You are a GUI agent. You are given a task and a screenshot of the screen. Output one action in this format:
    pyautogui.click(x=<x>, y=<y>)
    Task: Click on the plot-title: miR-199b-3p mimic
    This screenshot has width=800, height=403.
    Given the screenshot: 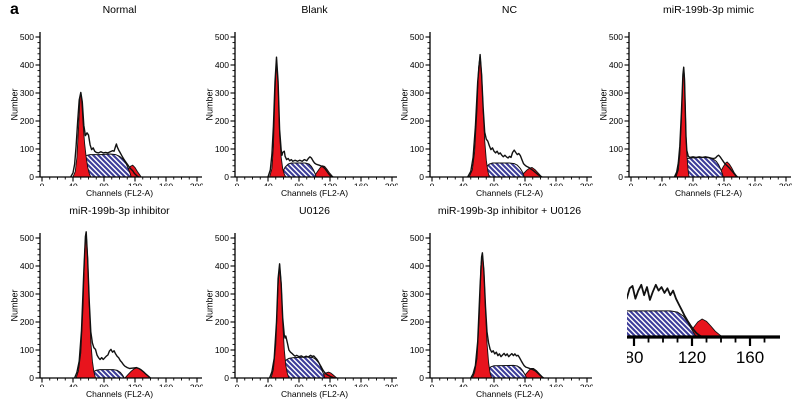 What is the action you would take?
    pyautogui.click(x=708, y=10)
    